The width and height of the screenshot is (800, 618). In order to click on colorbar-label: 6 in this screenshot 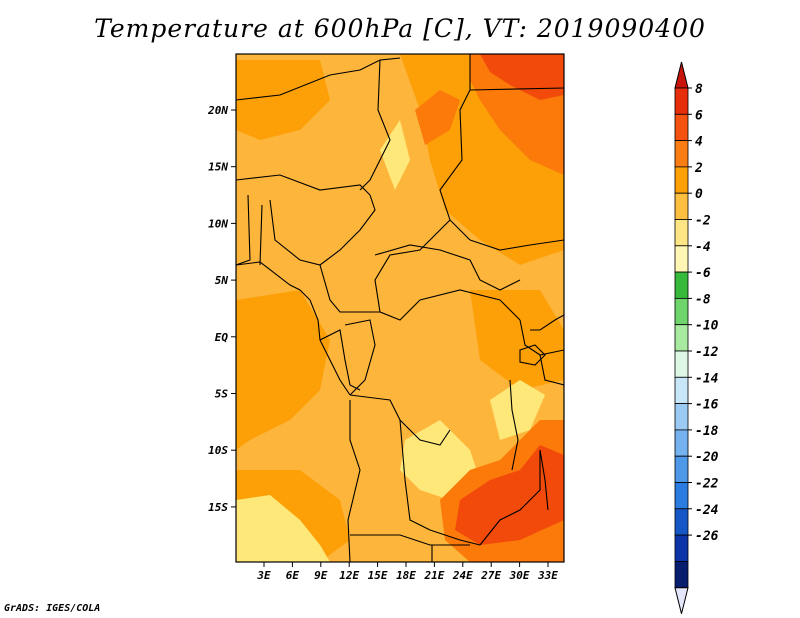, I will do `click(699, 115)`.